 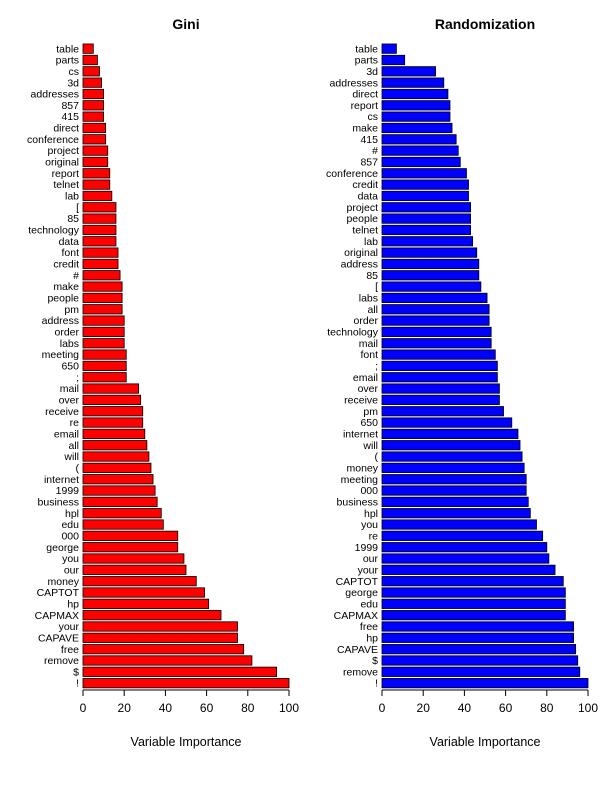 What do you see at coordinates (377, 457) in the screenshot?
I see `randomization-category-label: (` at bounding box center [377, 457].